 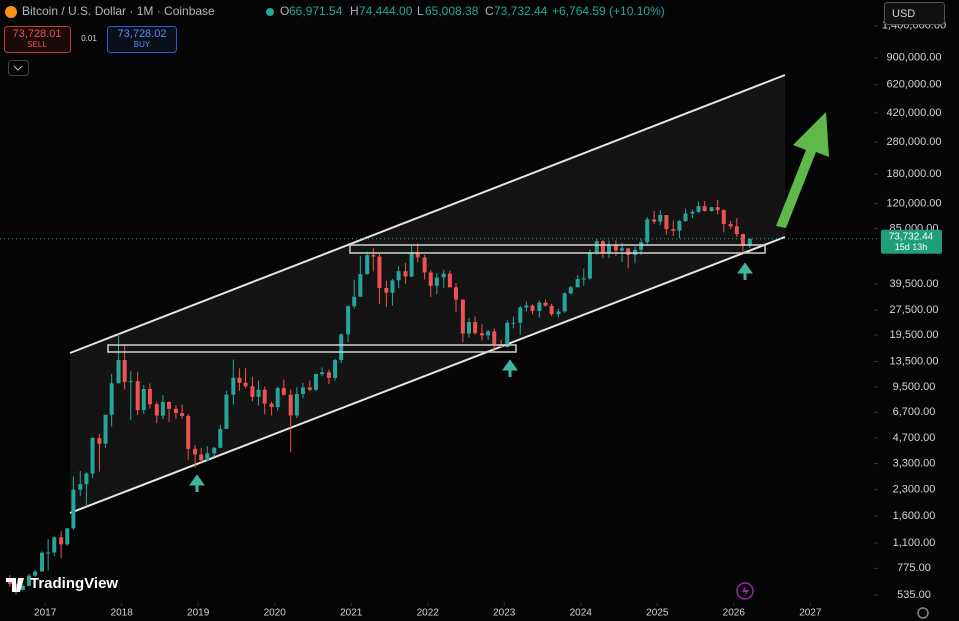 What do you see at coordinates (581, 613) in the screenshot?
I see `x-tick-label: 2024` at bounding box center [581, 613].